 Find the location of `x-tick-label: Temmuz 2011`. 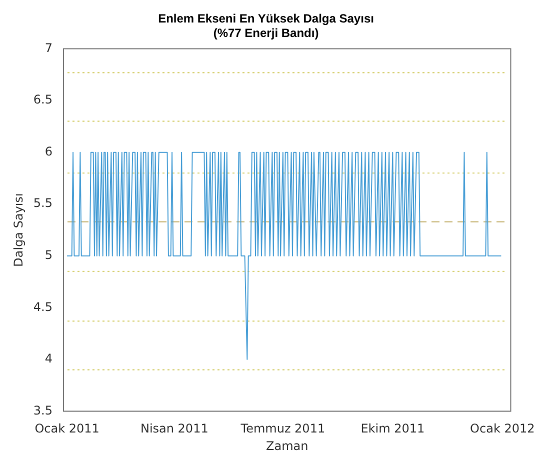

x-tick-label: Temmuz 2011 is located at coordinates (283, 429).